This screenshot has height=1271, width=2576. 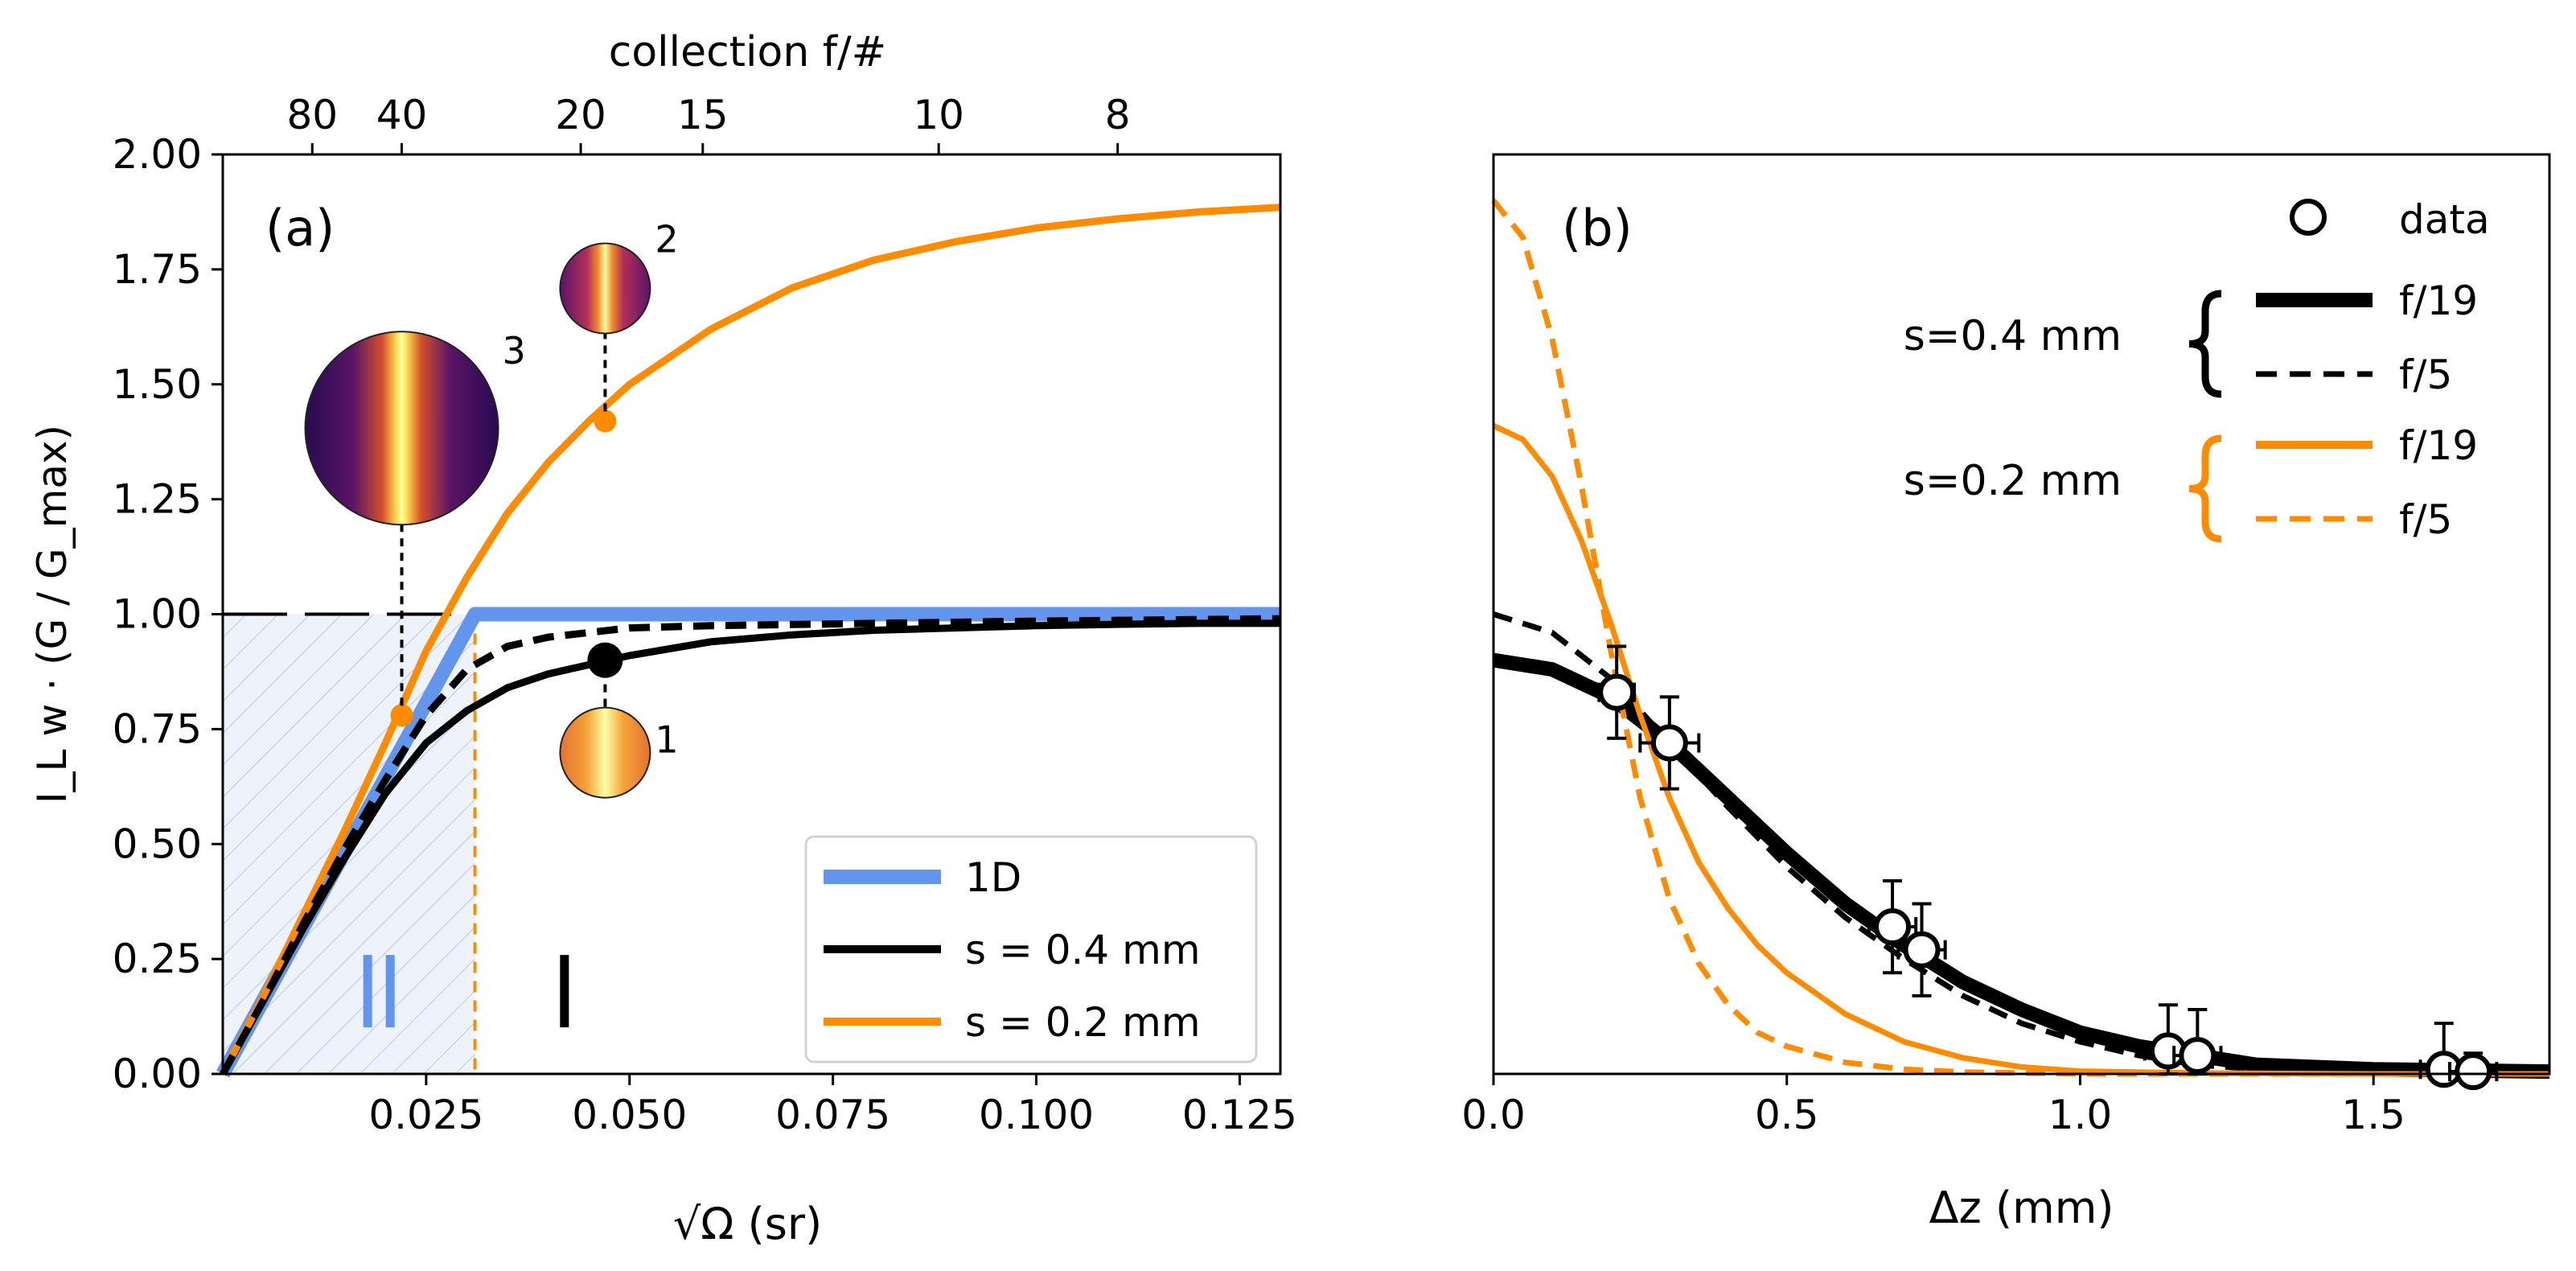 What do you see at coordinates (312, 115) in the screenshot?
I see `top-tick-label: 80` at bounding box center [312, 115].